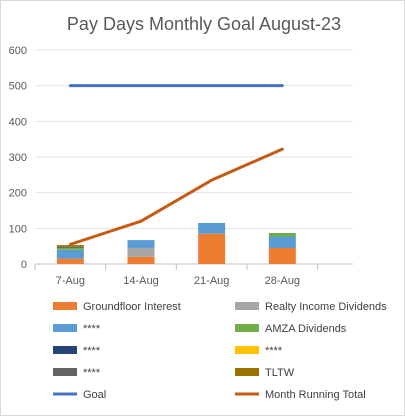 This screenshot has height=416, width=405. What do you see at coordinates (18, 87) in the screenshot?
I see `y-tick-label: 500` at bounding box center [18, 87].